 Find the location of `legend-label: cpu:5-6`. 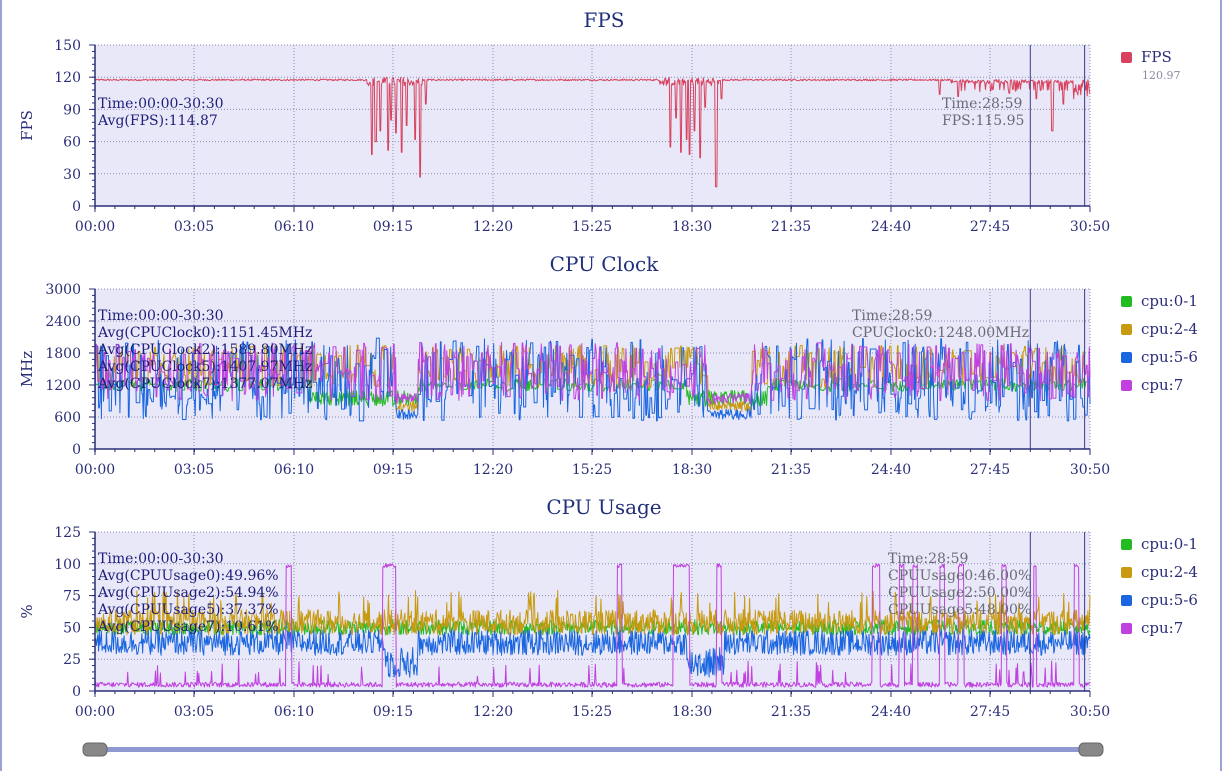

legend-label: cpu:5-6 is located at coordinates (1169, 600).